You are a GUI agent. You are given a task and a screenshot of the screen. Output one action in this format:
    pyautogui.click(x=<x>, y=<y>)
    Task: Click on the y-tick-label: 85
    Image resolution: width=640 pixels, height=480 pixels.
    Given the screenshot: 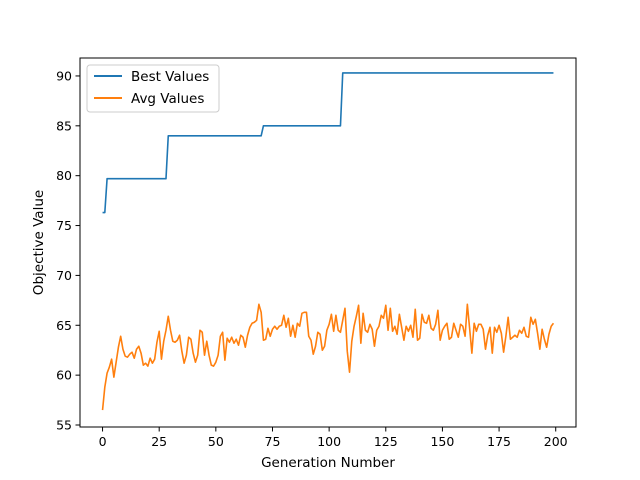 What is the action you would take?
    pyautogui.click(x=64, y=125)
    